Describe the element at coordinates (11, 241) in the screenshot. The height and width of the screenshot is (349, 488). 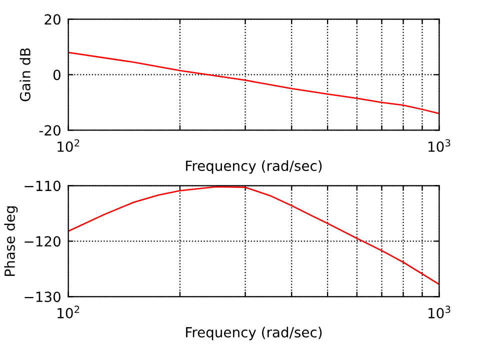
I see `y-axis-title: Phase deg` at that location.